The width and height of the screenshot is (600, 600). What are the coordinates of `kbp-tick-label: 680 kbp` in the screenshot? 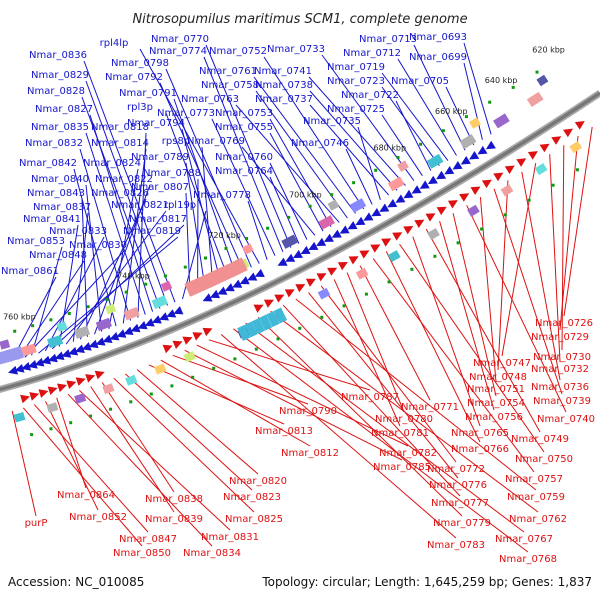 It's located at (389, 148).